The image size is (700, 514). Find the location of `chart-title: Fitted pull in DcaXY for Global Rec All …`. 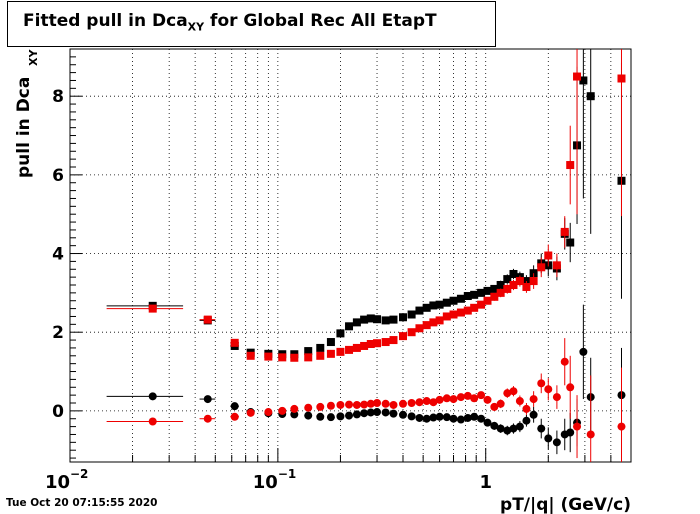

chart-title: Fitted pull in DcaXY for Global Rec All … is located at coordinates (230, 22).